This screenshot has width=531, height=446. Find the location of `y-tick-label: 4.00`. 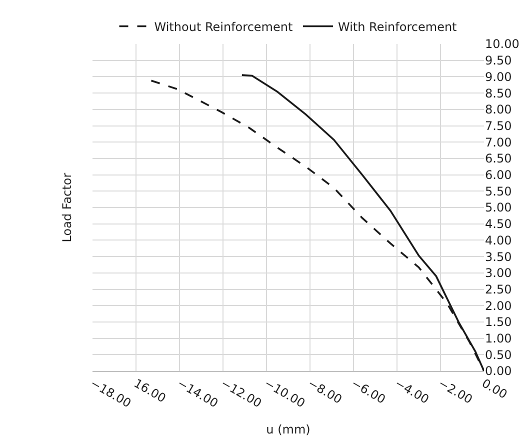

y-tick-label: 4.00 is located at coordinates (498, 240).